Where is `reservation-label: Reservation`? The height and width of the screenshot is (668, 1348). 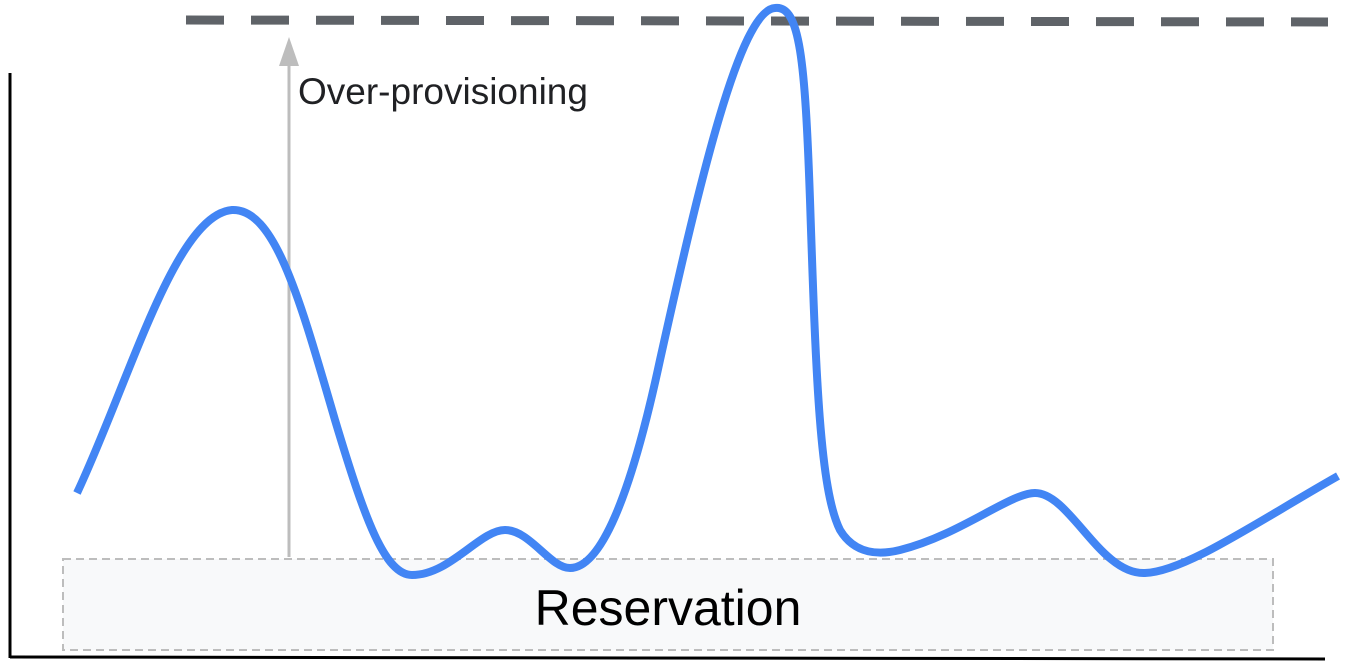
reservation-label: Reservation is located at coordinates (668, 608).